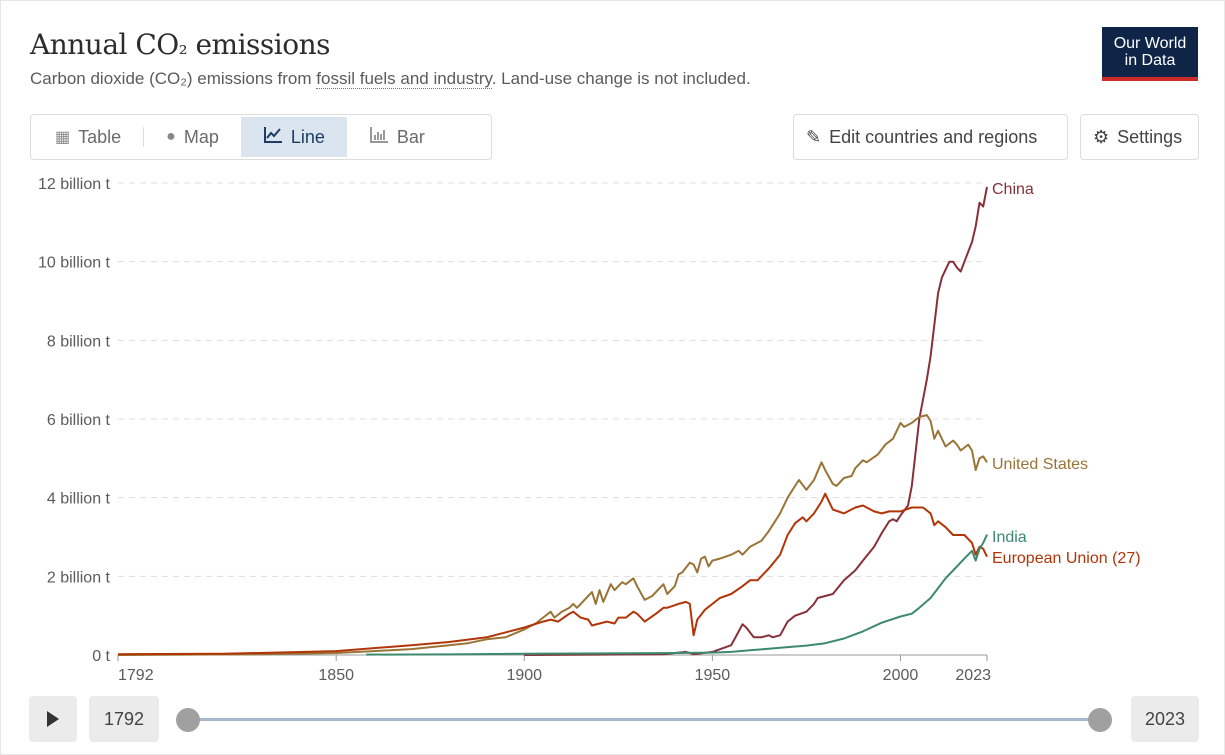 The height and width of the screenshot is (755, 1225). I want to click on series-label: United States, so click(1040, 464).